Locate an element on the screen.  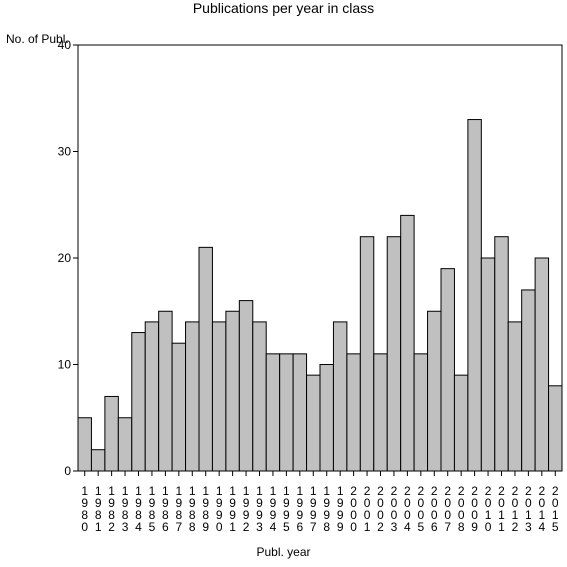
bar-2015 is located at coordinates (555, 428).